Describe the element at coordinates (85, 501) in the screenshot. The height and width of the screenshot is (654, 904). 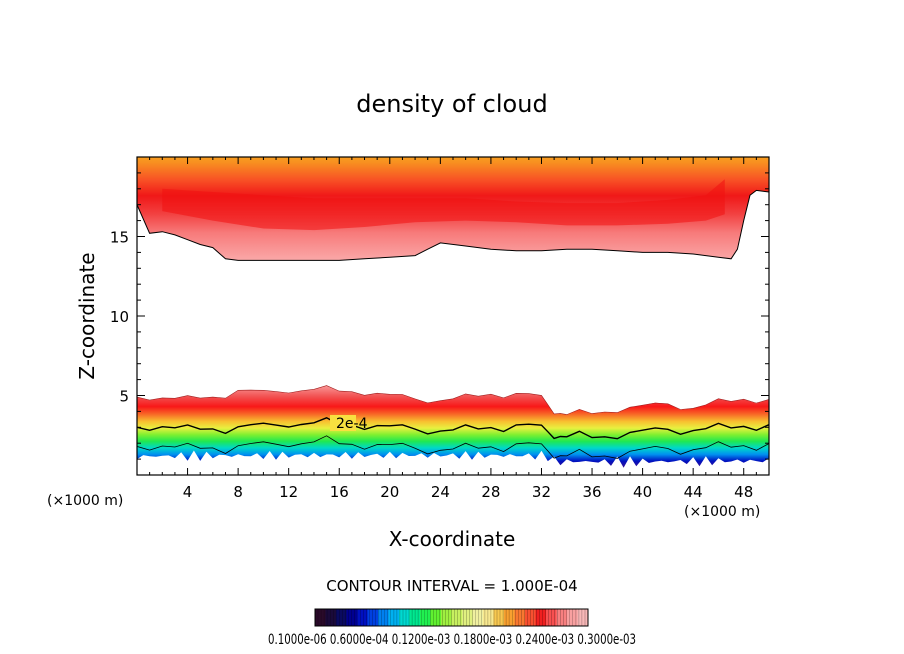
I see `x-unit-left: (×1000 m)` at that location.